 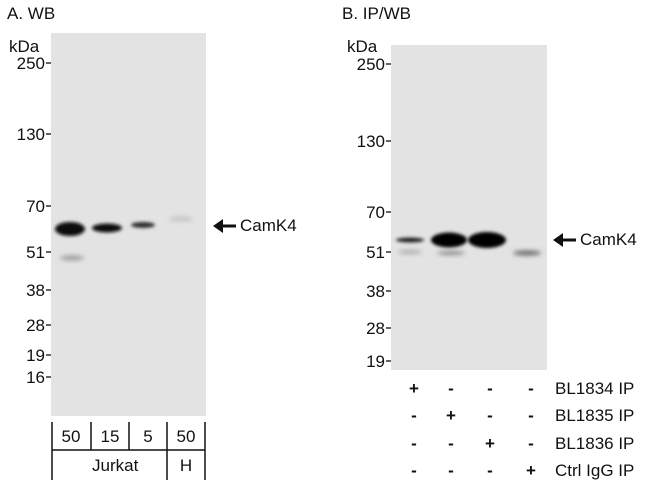 What do you see at coordinates (595, 388) in the screenshot?
I see `condition-label: BL1834 IP` at bounding box center [595, 388].